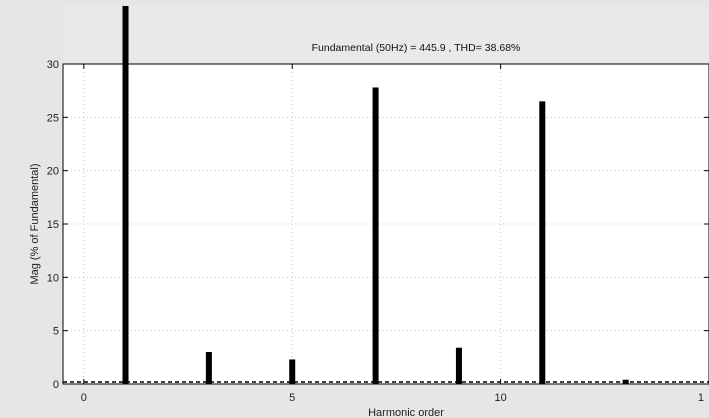  Describe the element at coordinates (53, 172) in the screenshot. I see `y-tick-label: 20` at that location.